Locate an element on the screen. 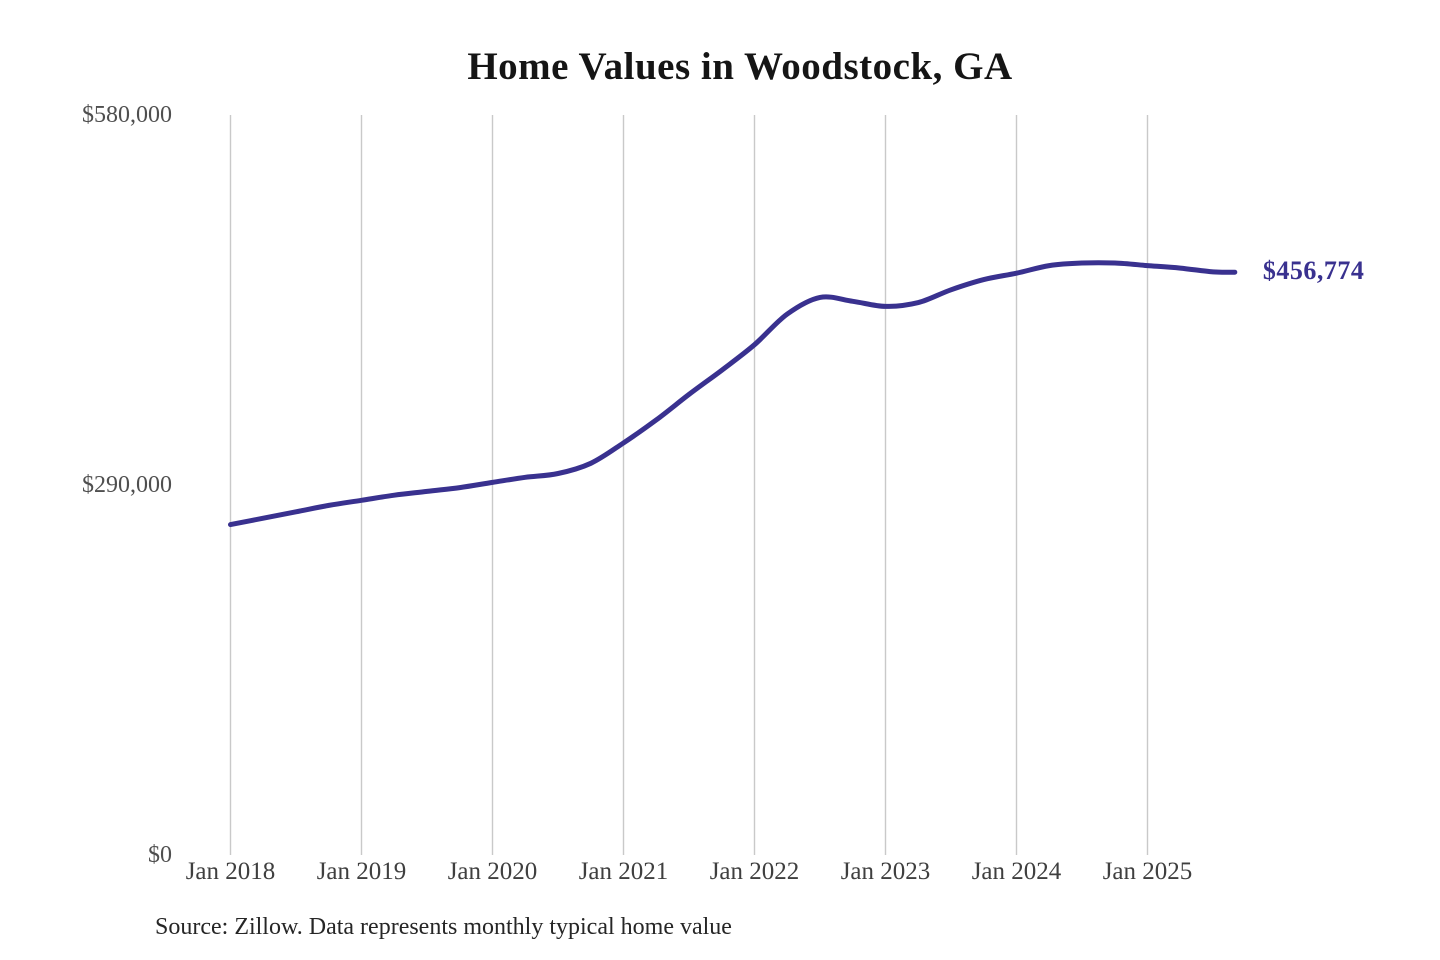 The height and width of the screenshot is (960, 1440). x-axis-tick-label: Jan 2019 is located at coordinates (361, 871).